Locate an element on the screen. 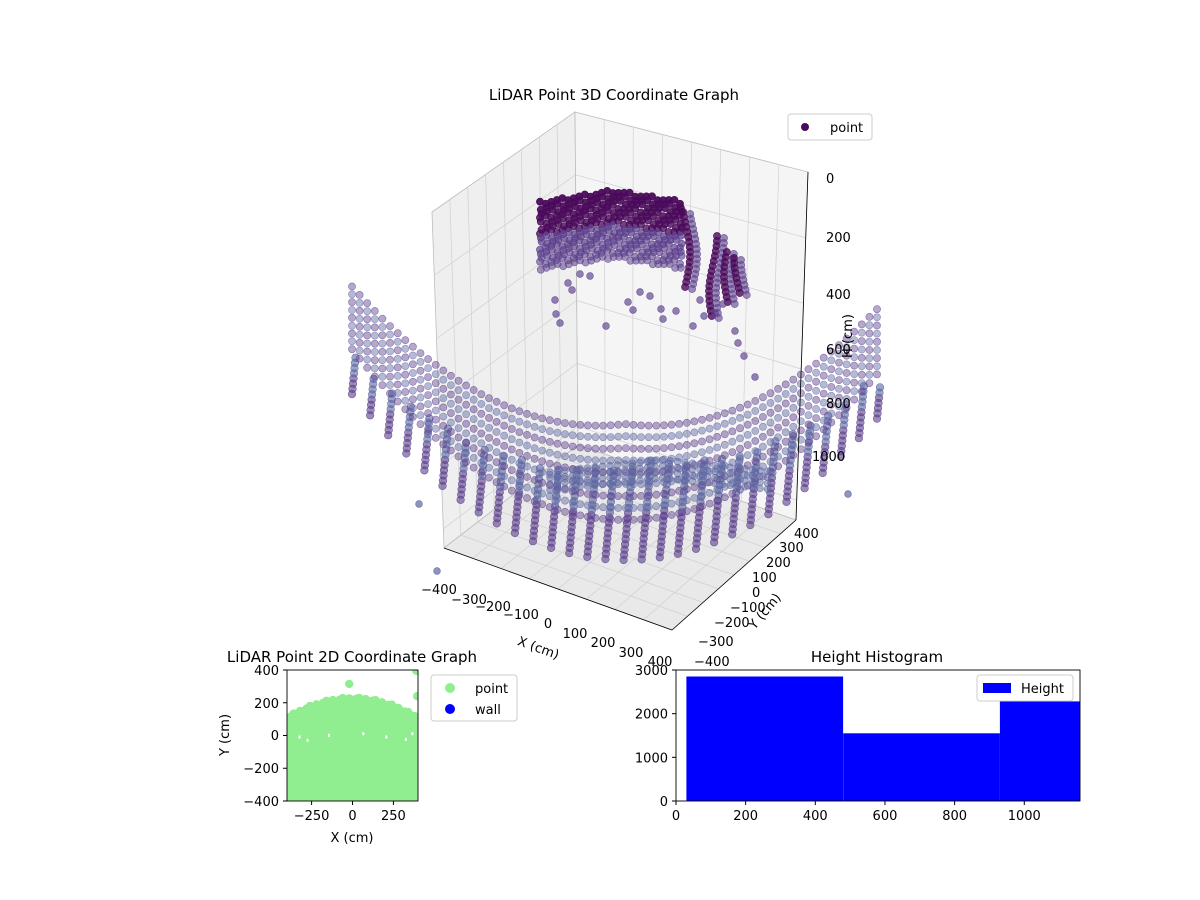 The image size is (1200, 900). data-gap-2d is located at coordinates (405, 739).